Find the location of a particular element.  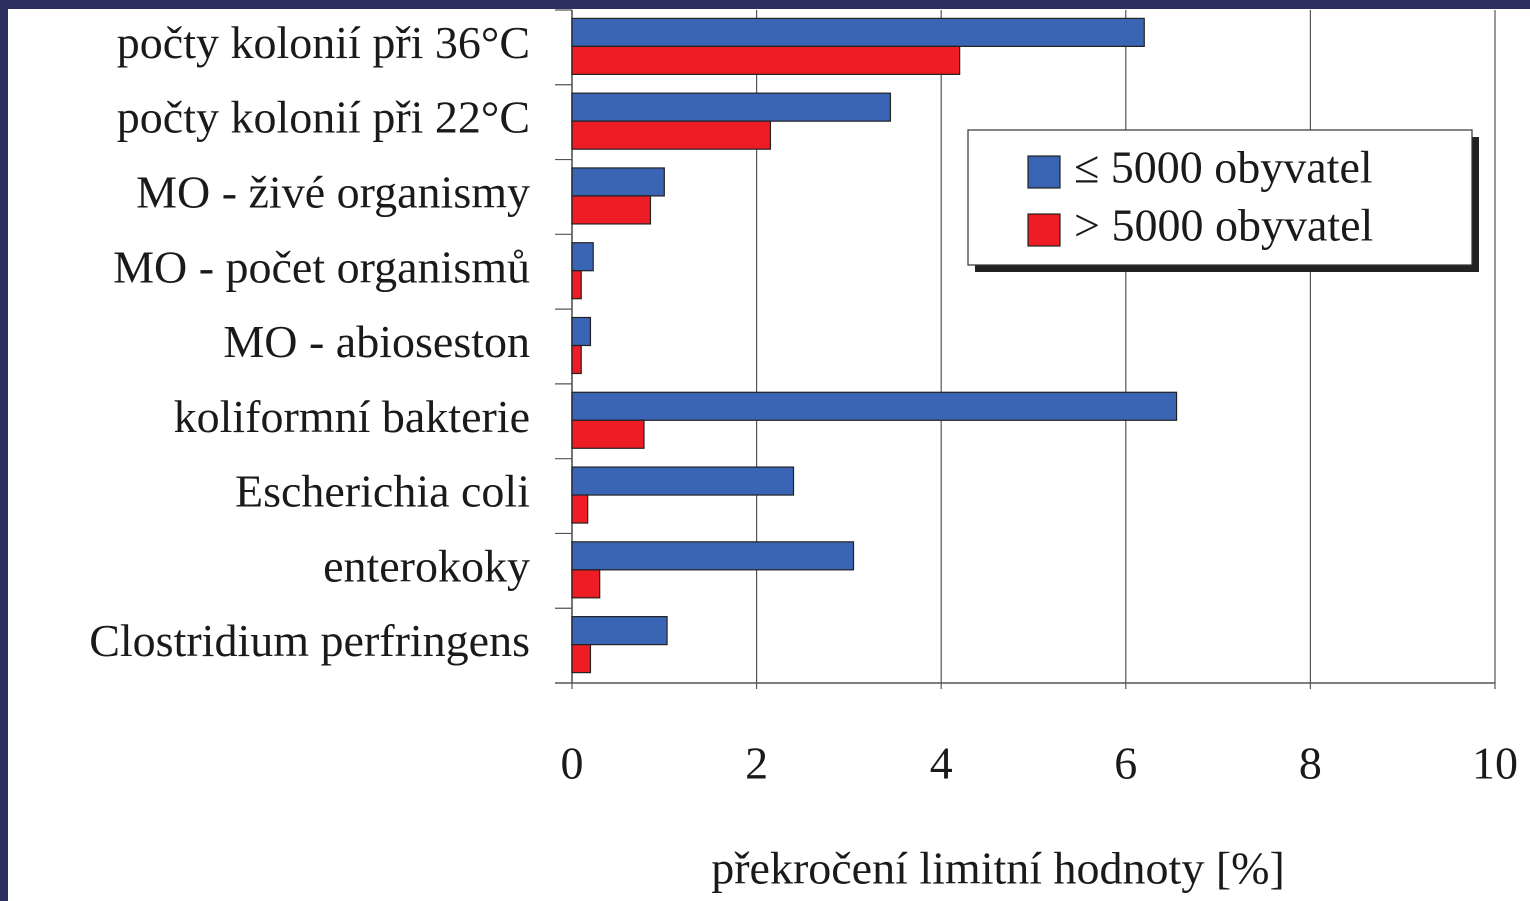

x-tick-label: 10 is located at coordinates (1495, 763).